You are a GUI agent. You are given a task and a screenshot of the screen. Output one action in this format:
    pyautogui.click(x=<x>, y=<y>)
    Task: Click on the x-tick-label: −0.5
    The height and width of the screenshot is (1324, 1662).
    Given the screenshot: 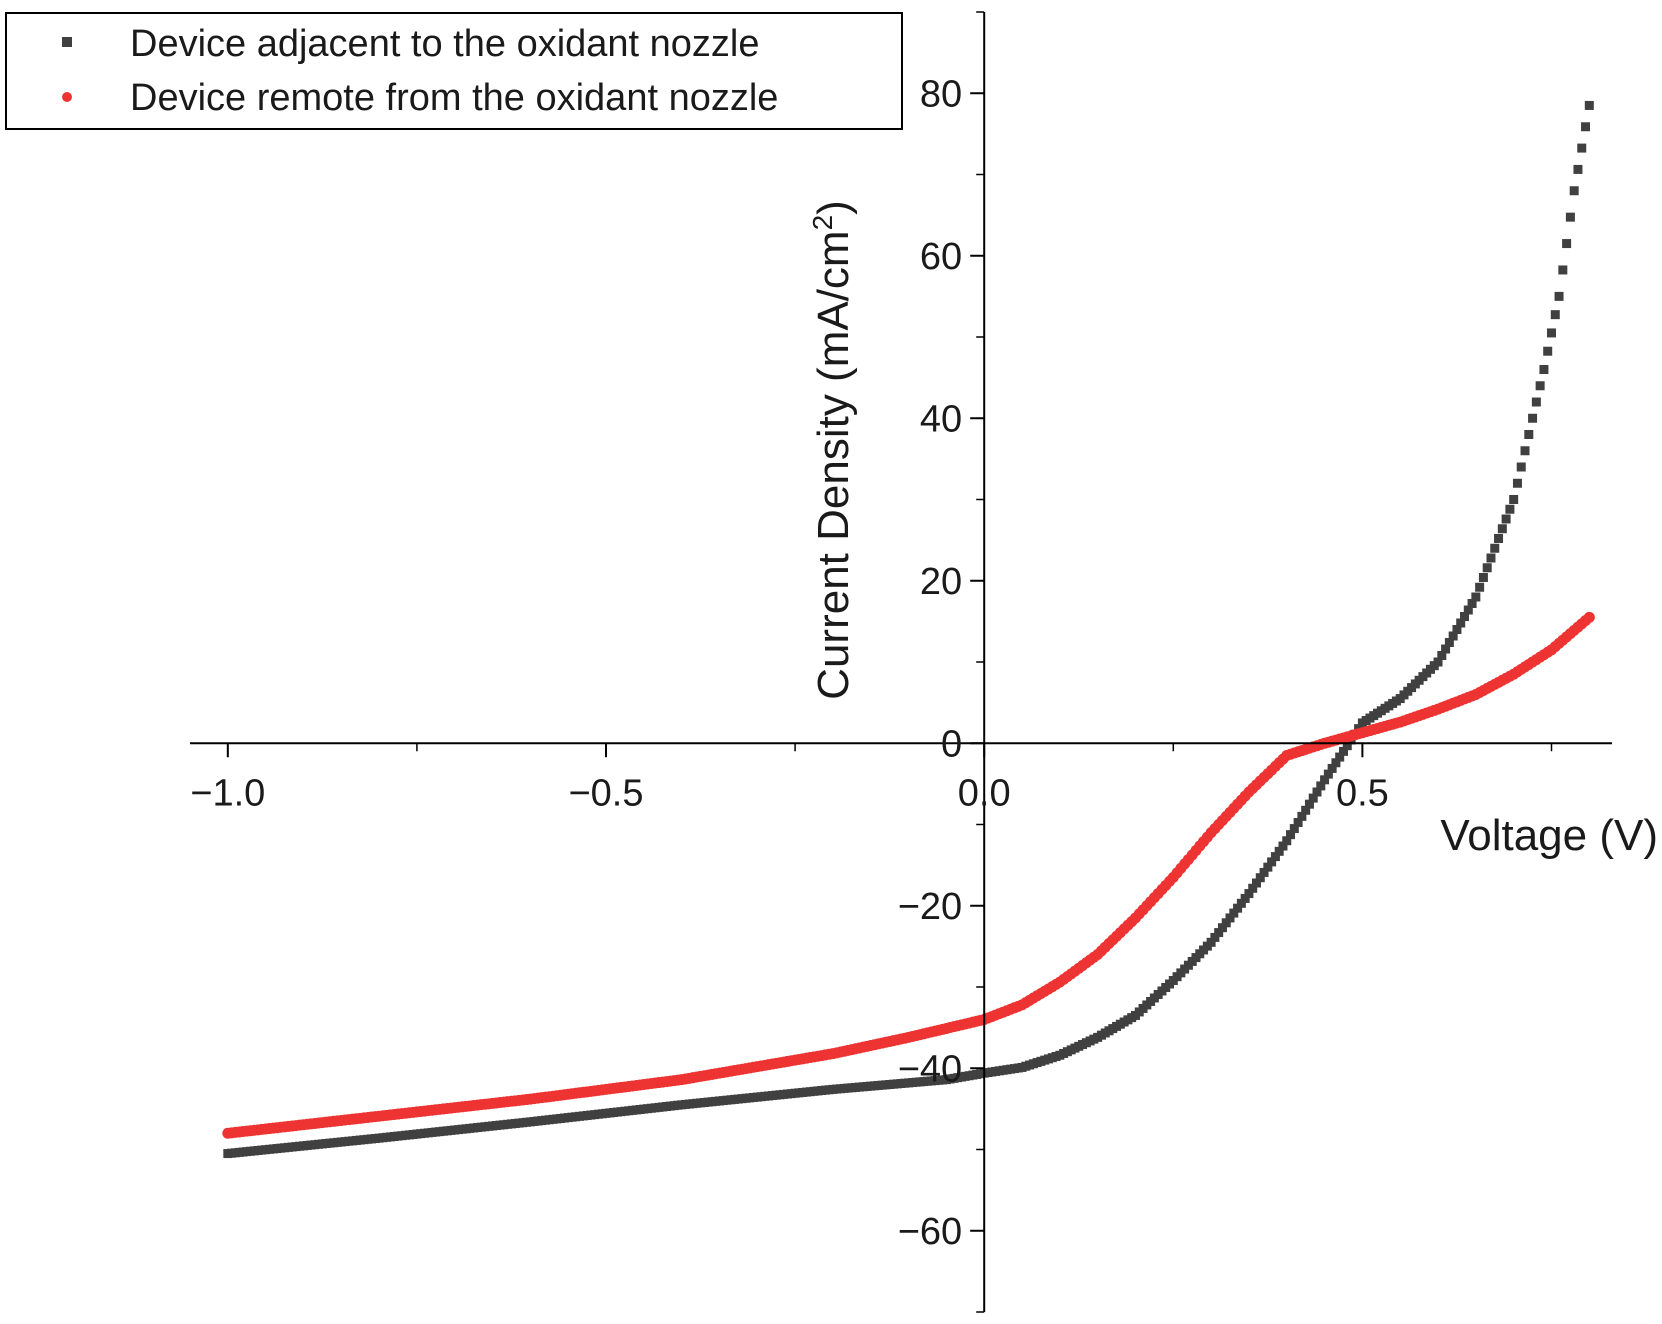 What is the action you would take?
    pyautogui.click(x=605, y=793)
    